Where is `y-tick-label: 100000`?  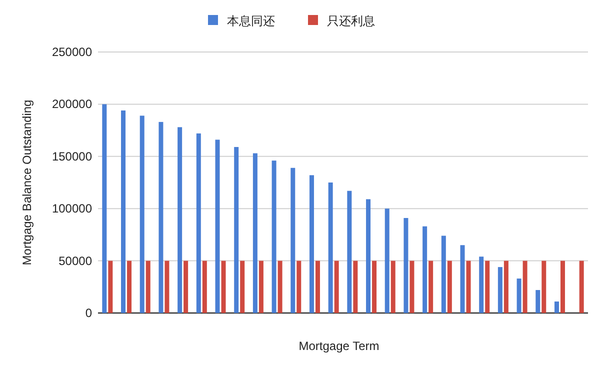 y-tick-label: 100000 is located at coordinates (72, 209).